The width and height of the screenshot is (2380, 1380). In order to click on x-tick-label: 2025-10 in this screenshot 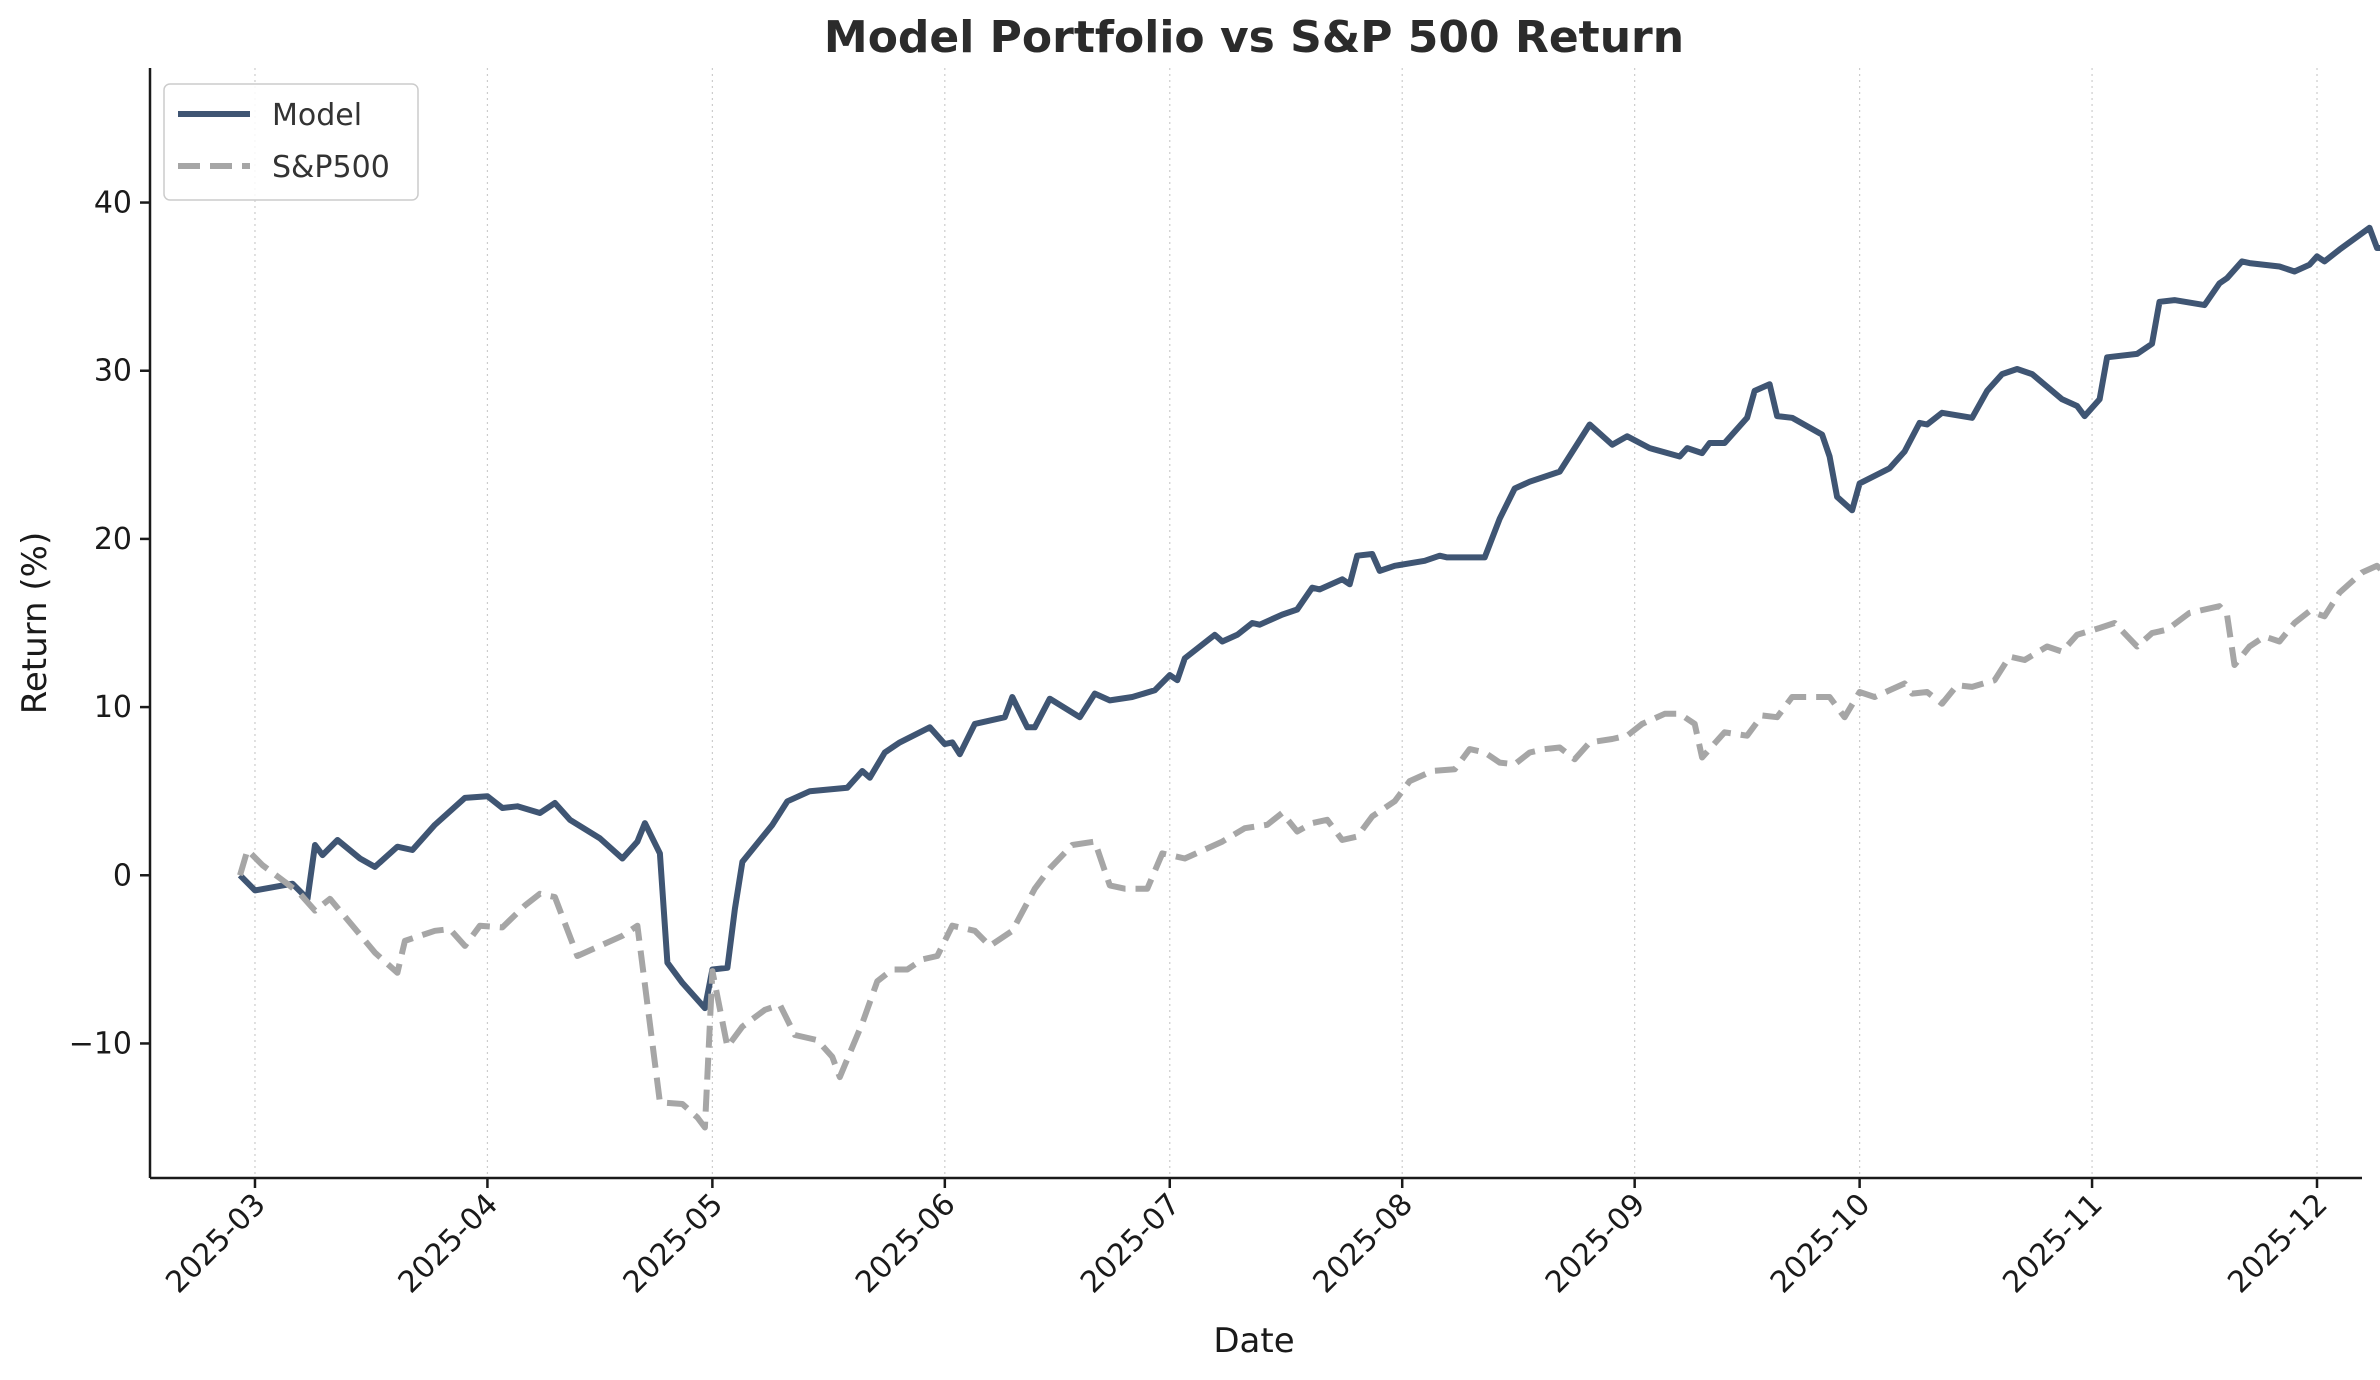, I will do `click(1820, 1243)`.